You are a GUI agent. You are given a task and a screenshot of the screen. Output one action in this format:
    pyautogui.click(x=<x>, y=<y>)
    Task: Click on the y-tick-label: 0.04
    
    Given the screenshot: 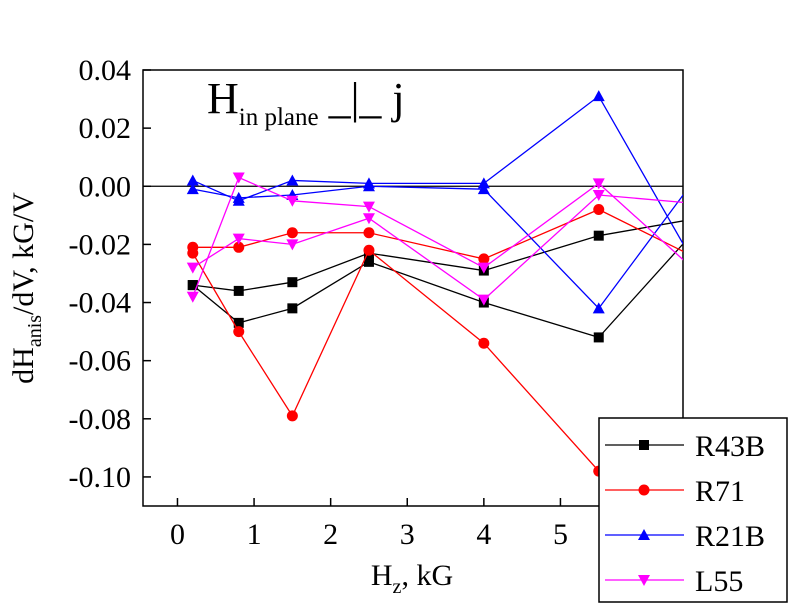 What is the action you would take?
    pyautogui.click(x=105, y=70)
    